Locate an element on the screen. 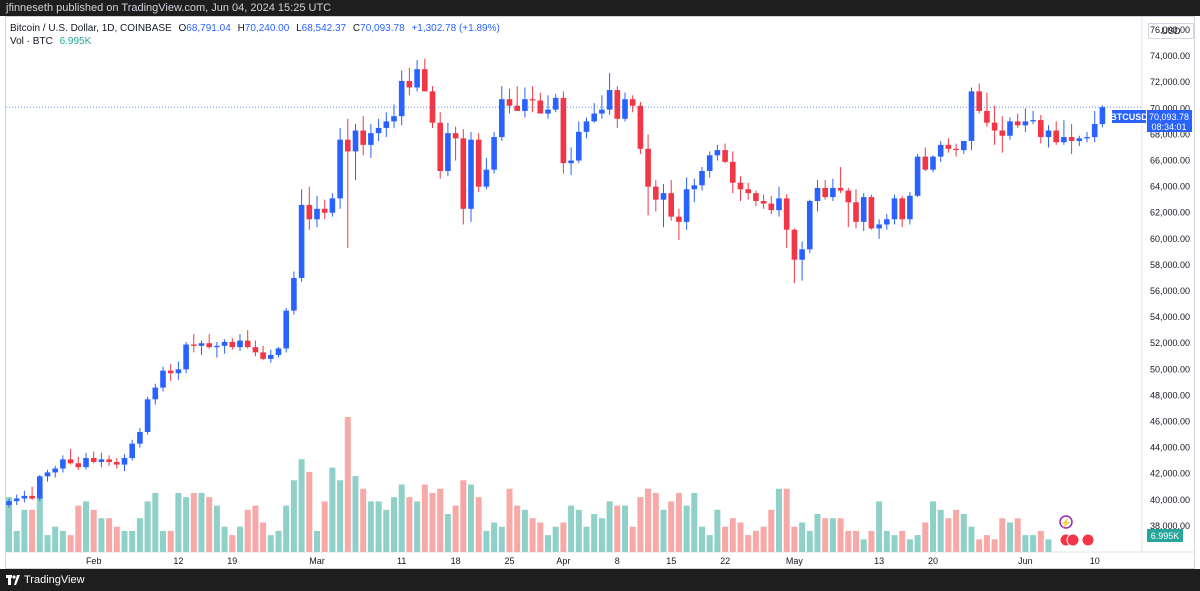 Image resolution: width=1200 pixels, height=591 pixels. low-value: 68,542.37 is located at coordinates (324, 28).